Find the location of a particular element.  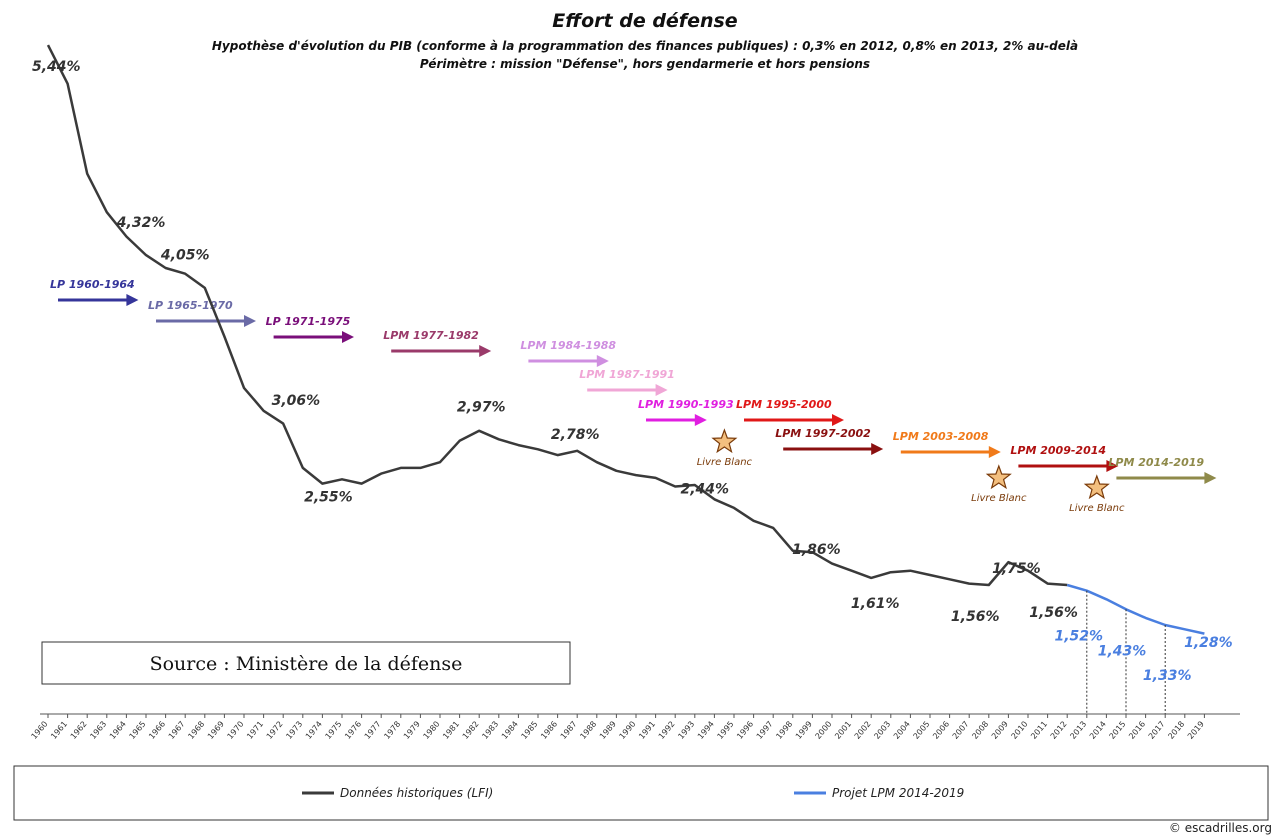

programme-label-11: LPM 2014-2019 is located at coordinates (1156, 462).